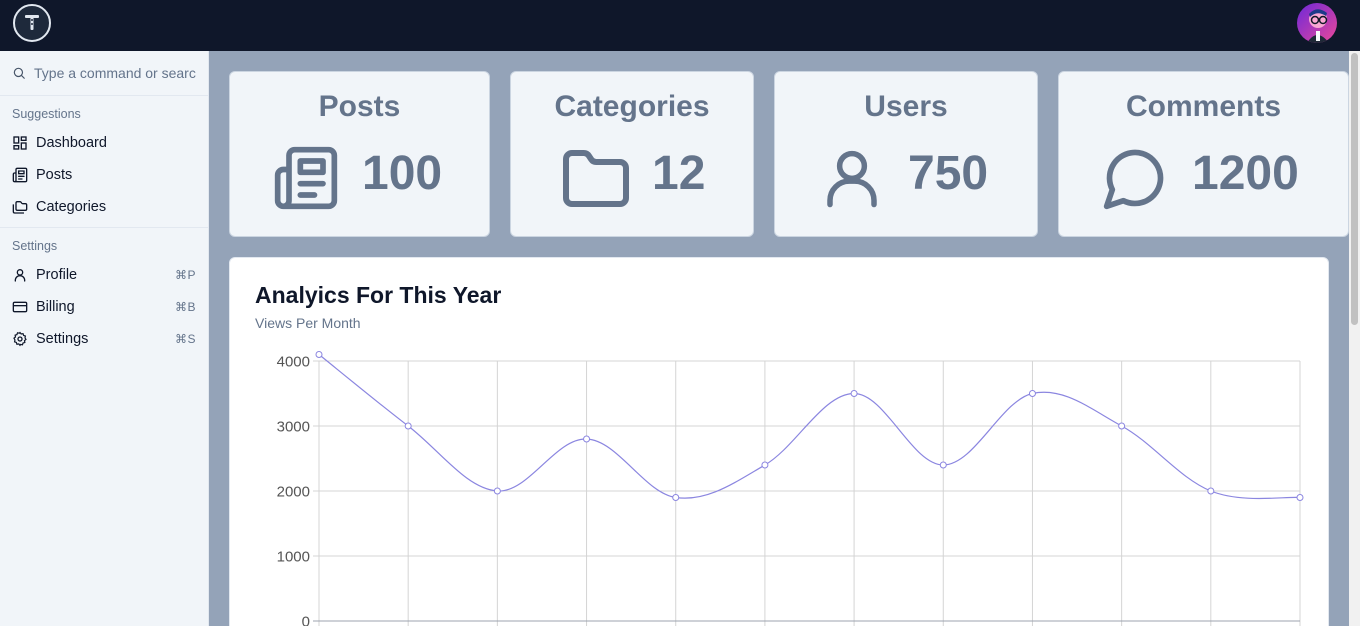 The width and height of the screenshot is (1360, 626). What do you see at coordinates (680, 25) in the screenshot?
I see `top-bar` at bounding box center [680, 25].